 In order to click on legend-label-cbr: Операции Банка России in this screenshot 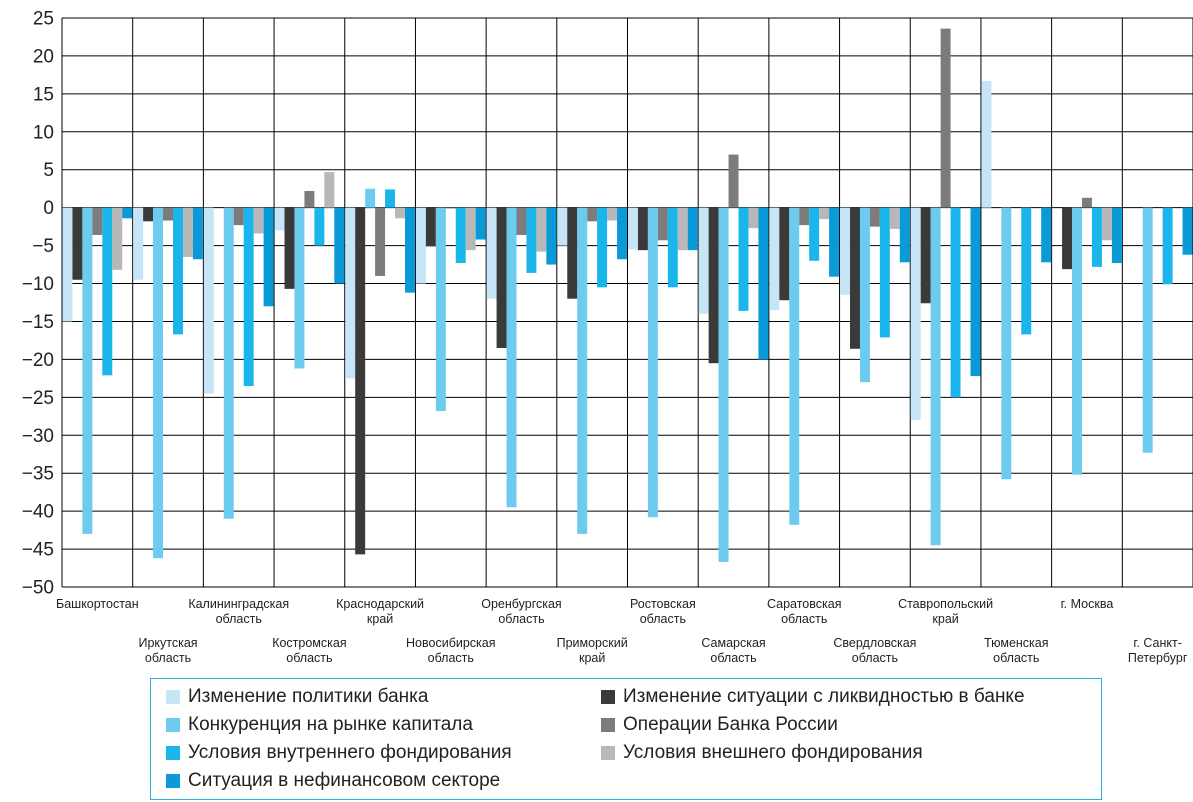, I will do `click(730, 724)`.